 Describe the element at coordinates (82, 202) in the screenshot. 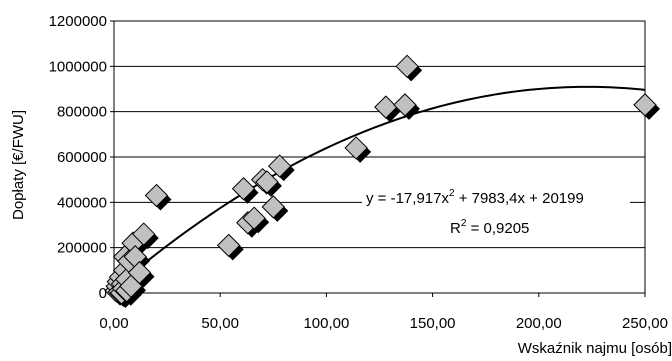

I see `y-tick-label: 400000` at that location.